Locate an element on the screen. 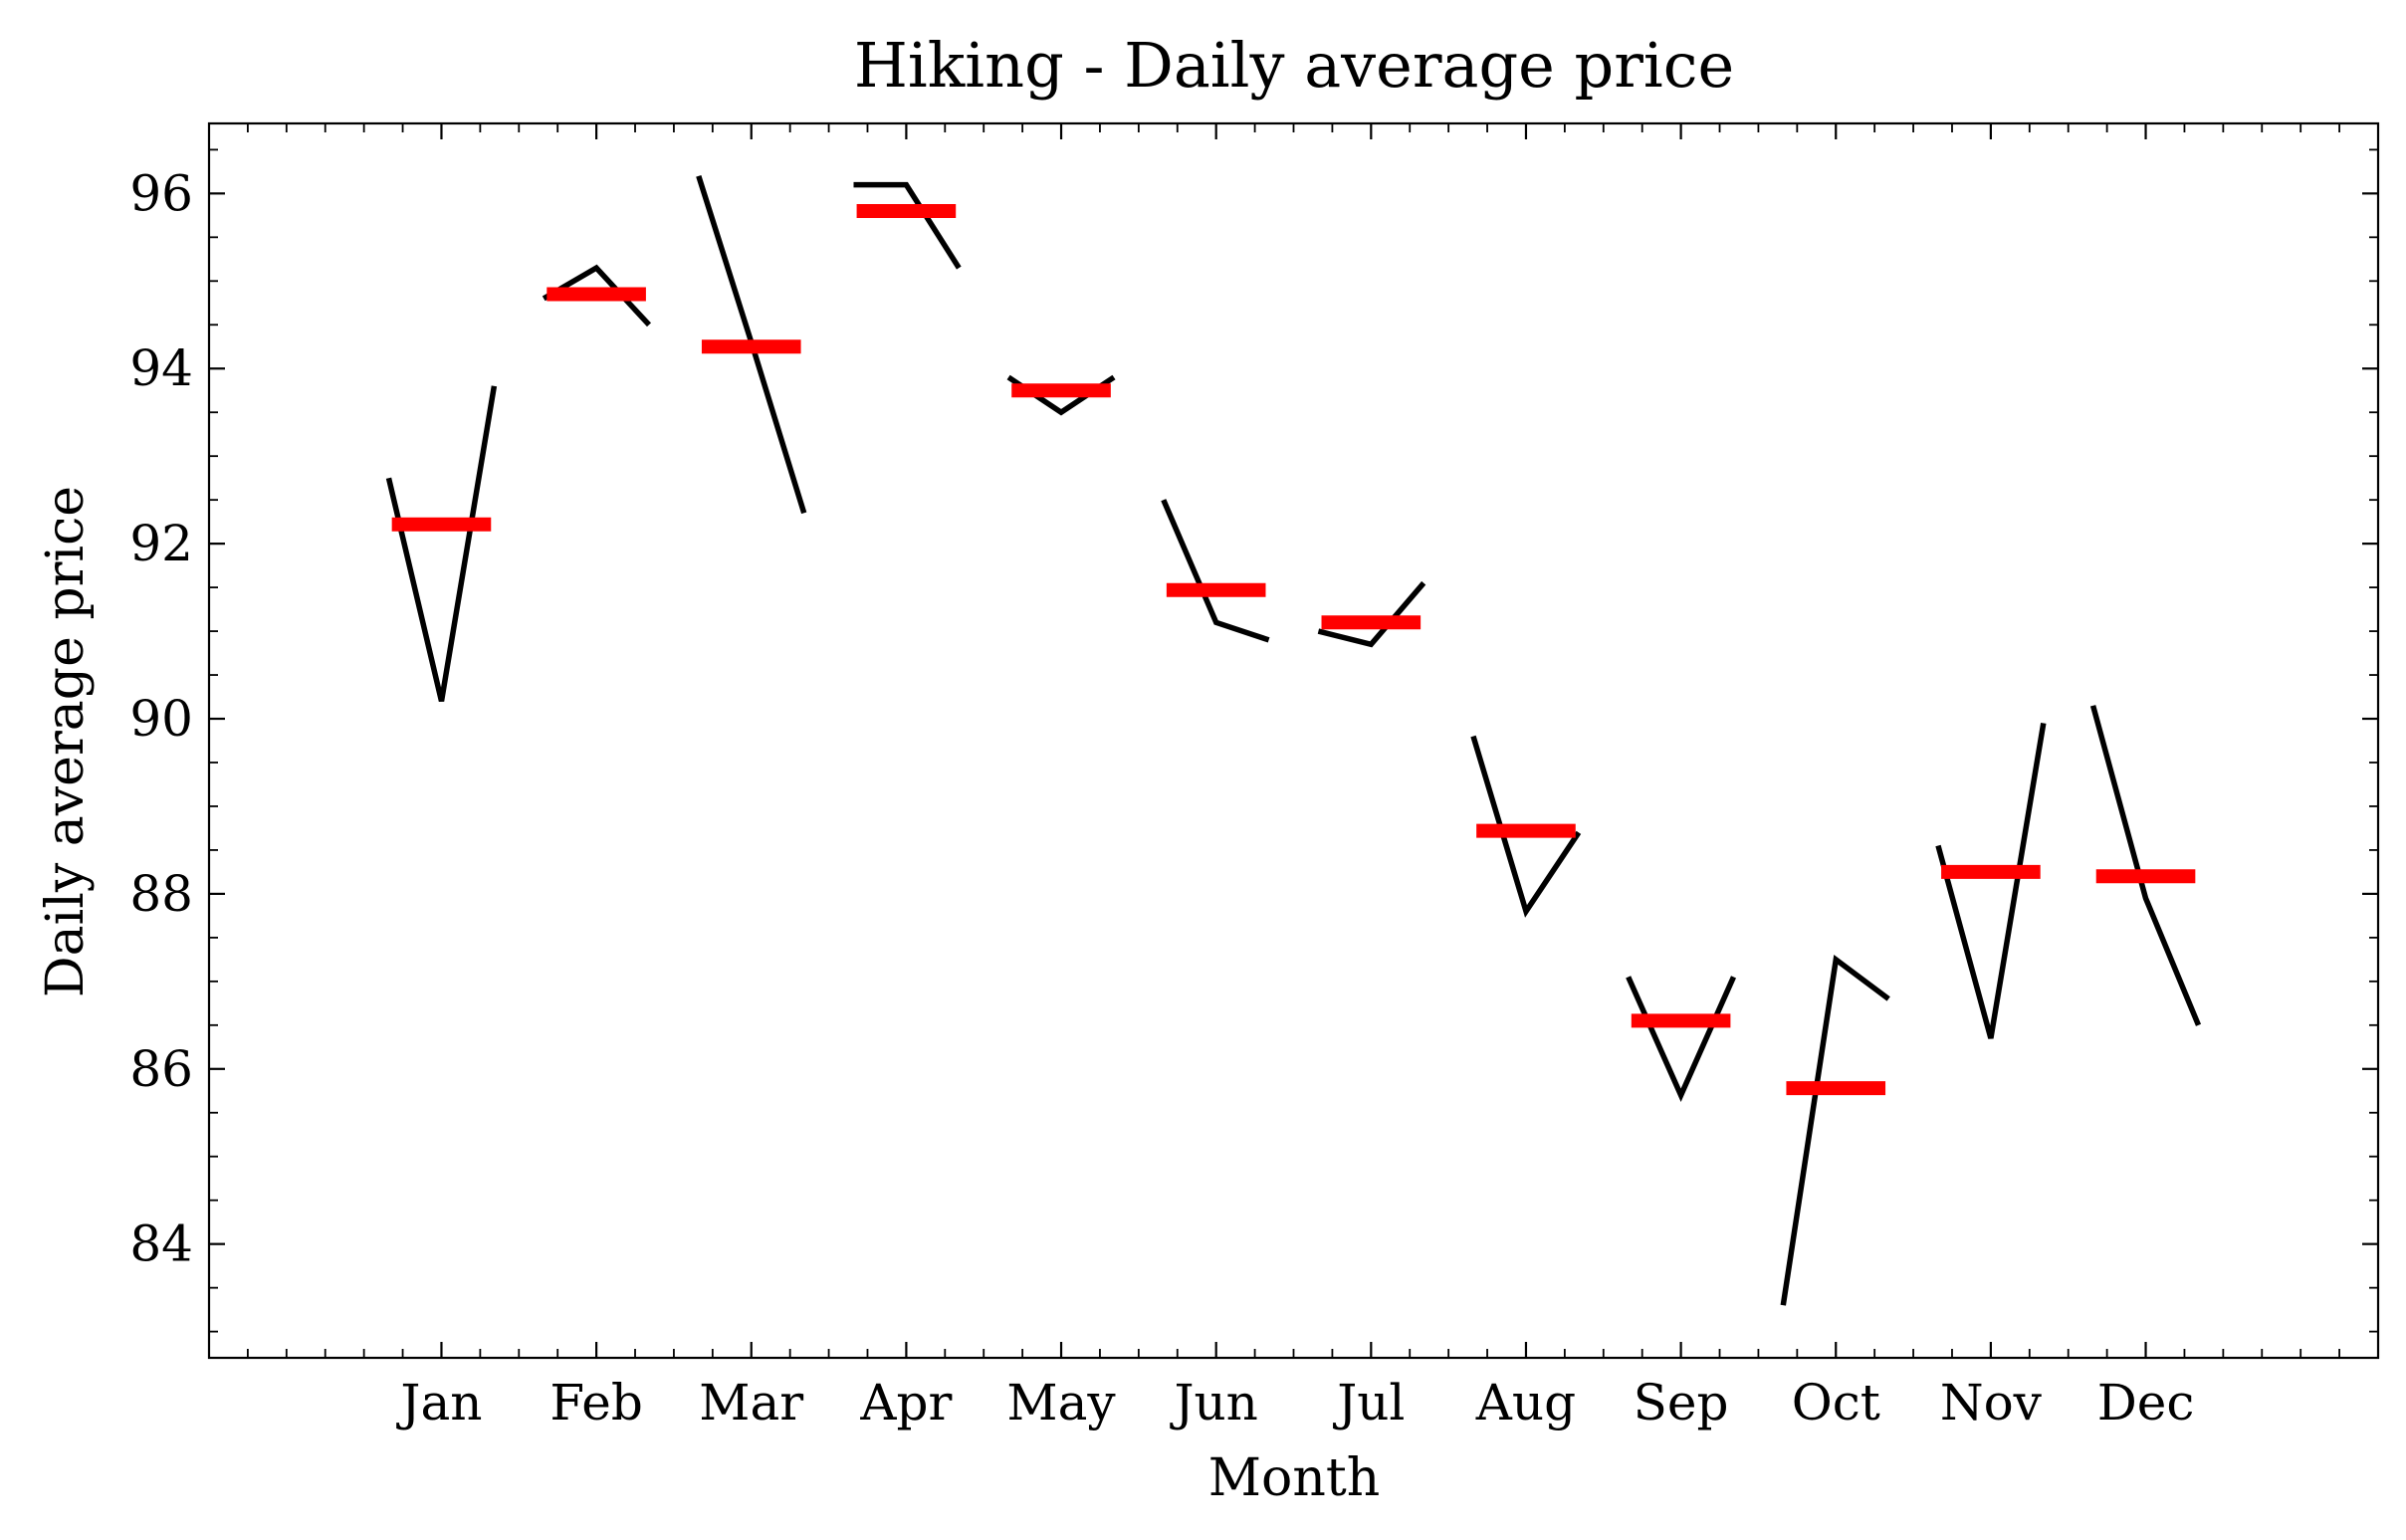 This screenshot has height=1540, width=2406. x-tick-label: Jan is located at coordinates (439, 1403).